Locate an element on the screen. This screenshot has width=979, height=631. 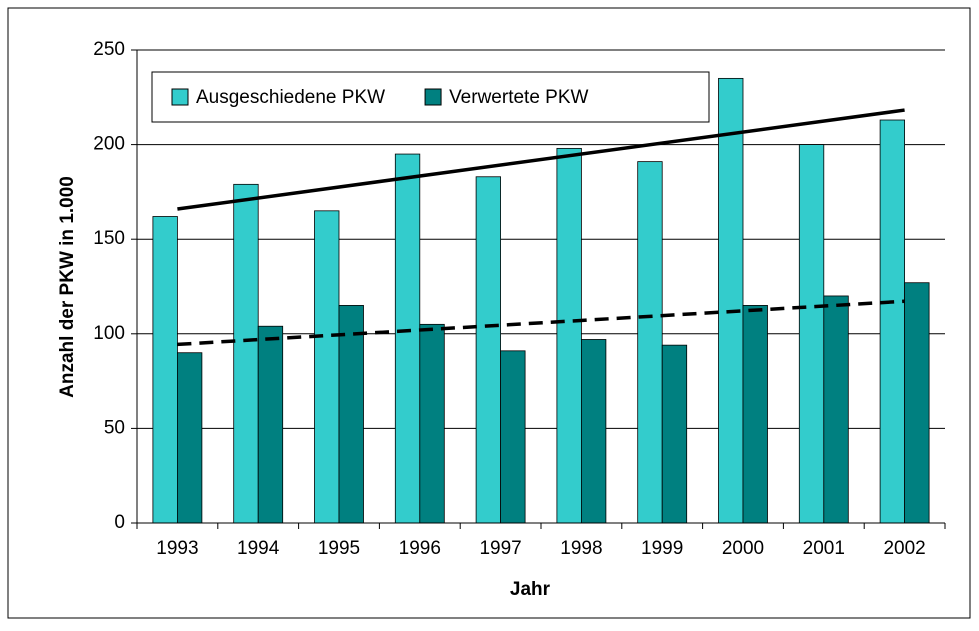
y-tick-label: 100 is located at coordinates (109, 333).